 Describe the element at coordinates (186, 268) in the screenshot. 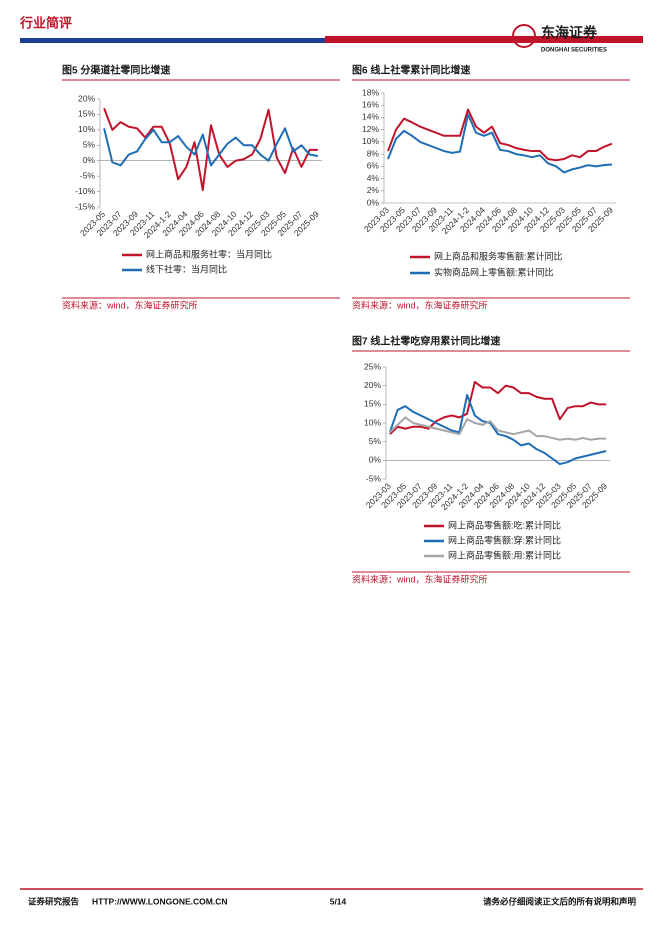

I see `legend-label: 线下社零：当月同比` at that location.